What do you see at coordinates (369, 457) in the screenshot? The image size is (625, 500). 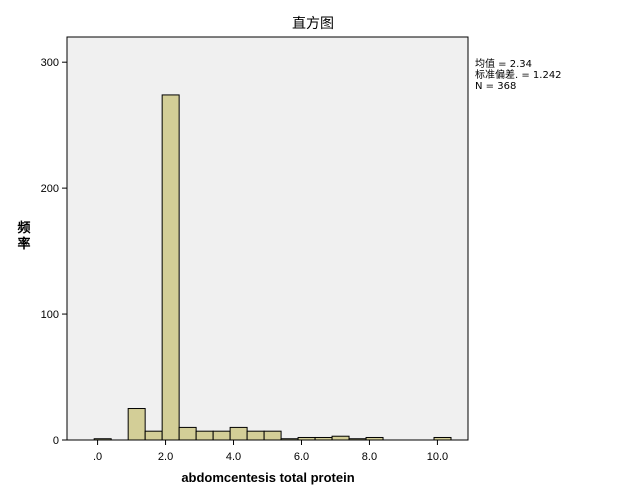 I see `x-tick-label: 8.0` at bounding box center [369, 457].